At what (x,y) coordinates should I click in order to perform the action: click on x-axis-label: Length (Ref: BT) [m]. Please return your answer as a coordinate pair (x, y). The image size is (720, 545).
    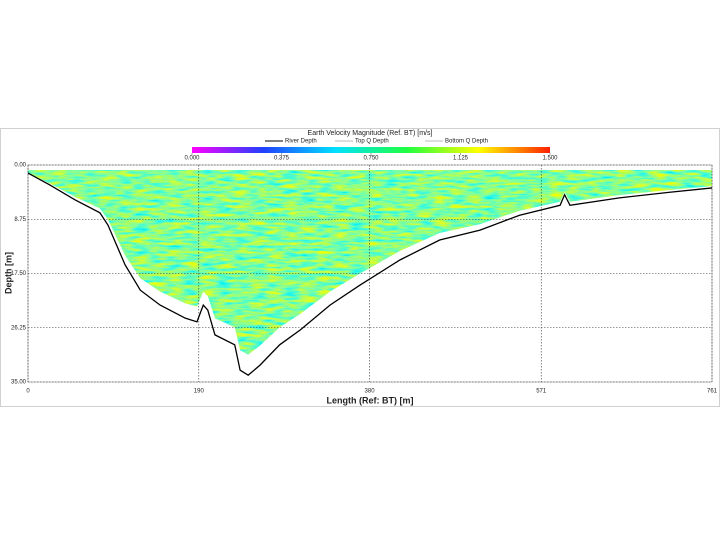
    Looking at the image, I should click on (370, 400).